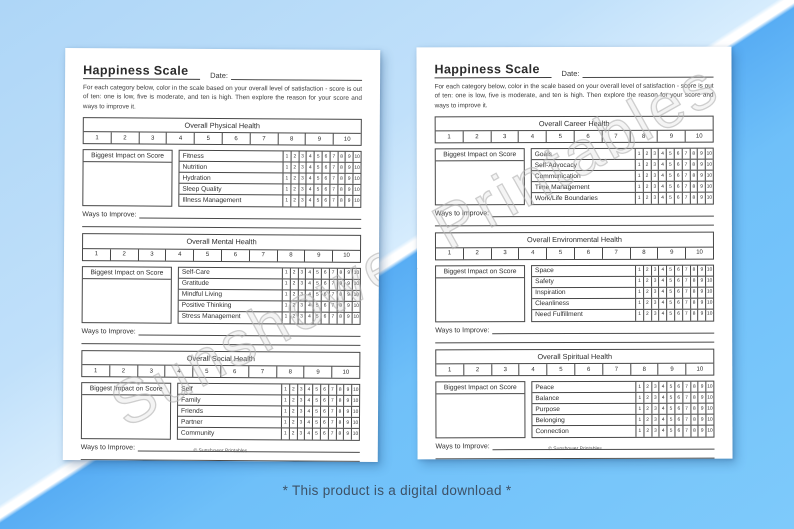  What do you see at coordinates (622, 176) in the screenshot?
I see `category-row: Communication 1 2 3 4 5 6 7 8 9 10` at bounding box center [622, 176].